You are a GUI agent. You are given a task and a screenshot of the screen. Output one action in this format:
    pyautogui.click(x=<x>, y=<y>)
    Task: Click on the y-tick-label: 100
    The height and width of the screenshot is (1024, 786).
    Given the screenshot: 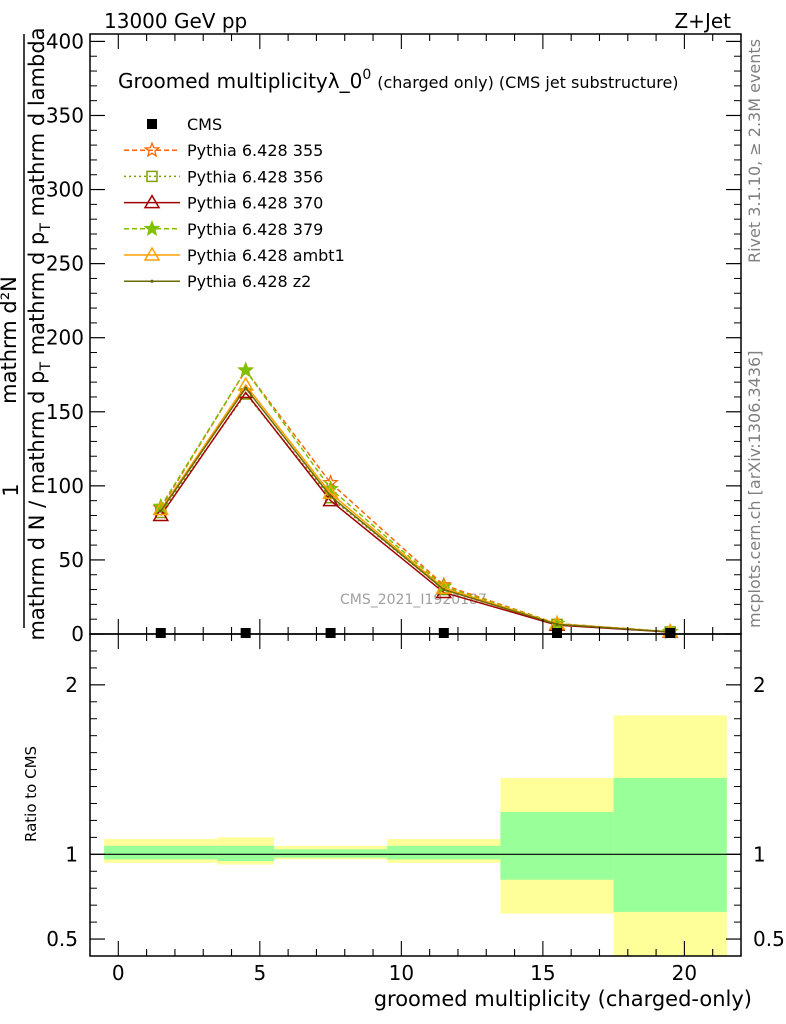 What is the action you would take?
    pyautogui.click(x=65, y=486)
    